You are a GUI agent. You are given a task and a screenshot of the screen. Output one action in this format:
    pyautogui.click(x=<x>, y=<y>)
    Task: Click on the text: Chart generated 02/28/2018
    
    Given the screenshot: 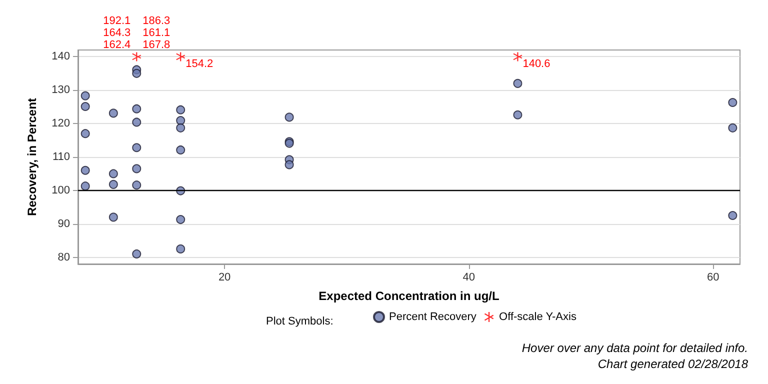 What is the action you would take?
    pyautogui.click(x=673, y=364)
    